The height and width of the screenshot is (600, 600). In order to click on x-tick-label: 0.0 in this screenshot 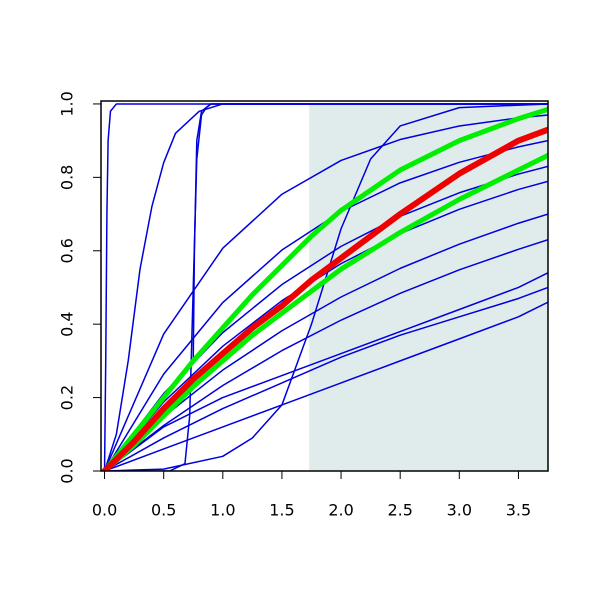, I will do `click(104, 510)`.